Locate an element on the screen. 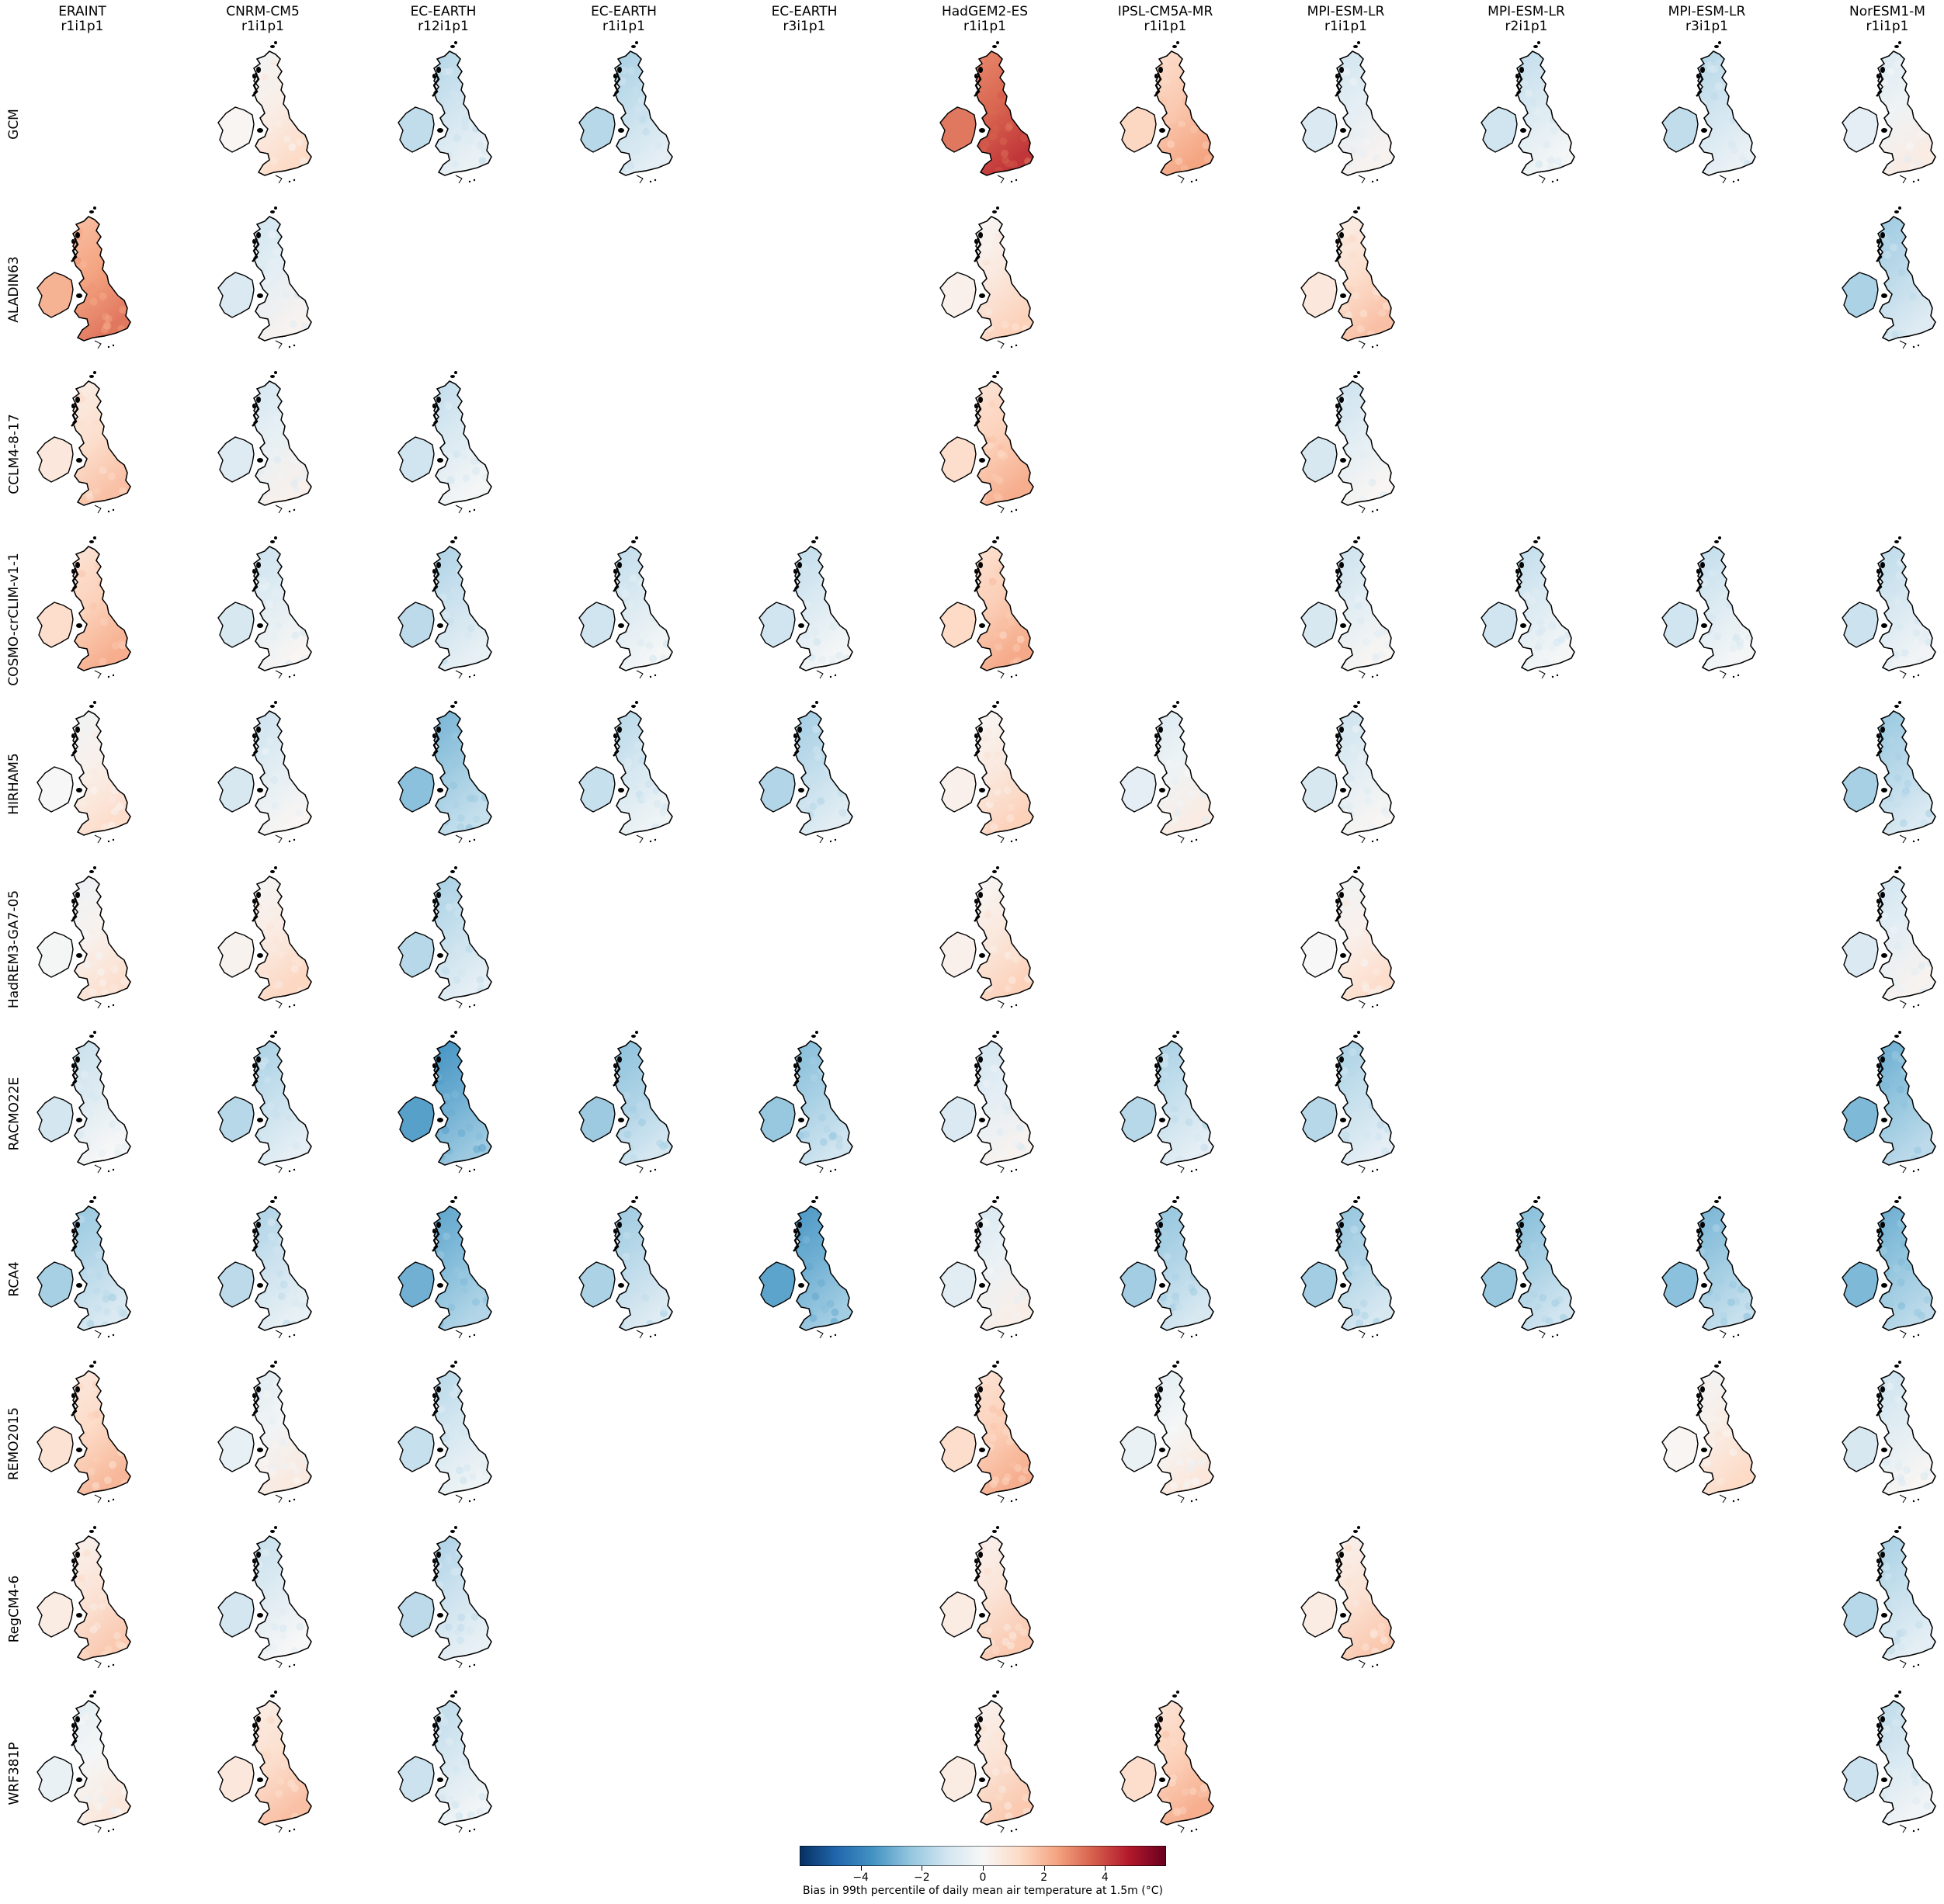  row-label: HIRHAM5 is located at coordinates (13, 784).